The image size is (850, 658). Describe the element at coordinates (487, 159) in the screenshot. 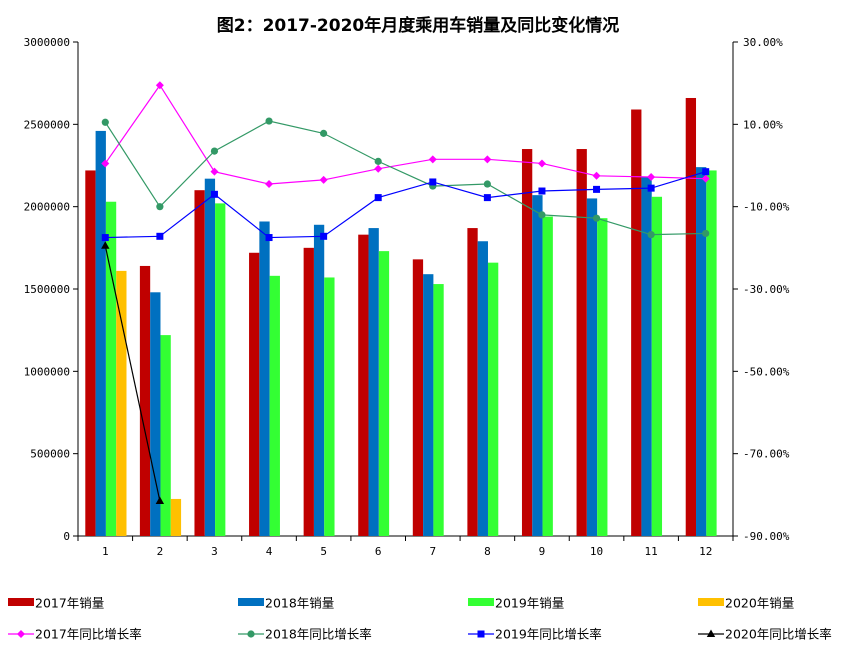

I see `point-2017年同比增长率-8` at that location.